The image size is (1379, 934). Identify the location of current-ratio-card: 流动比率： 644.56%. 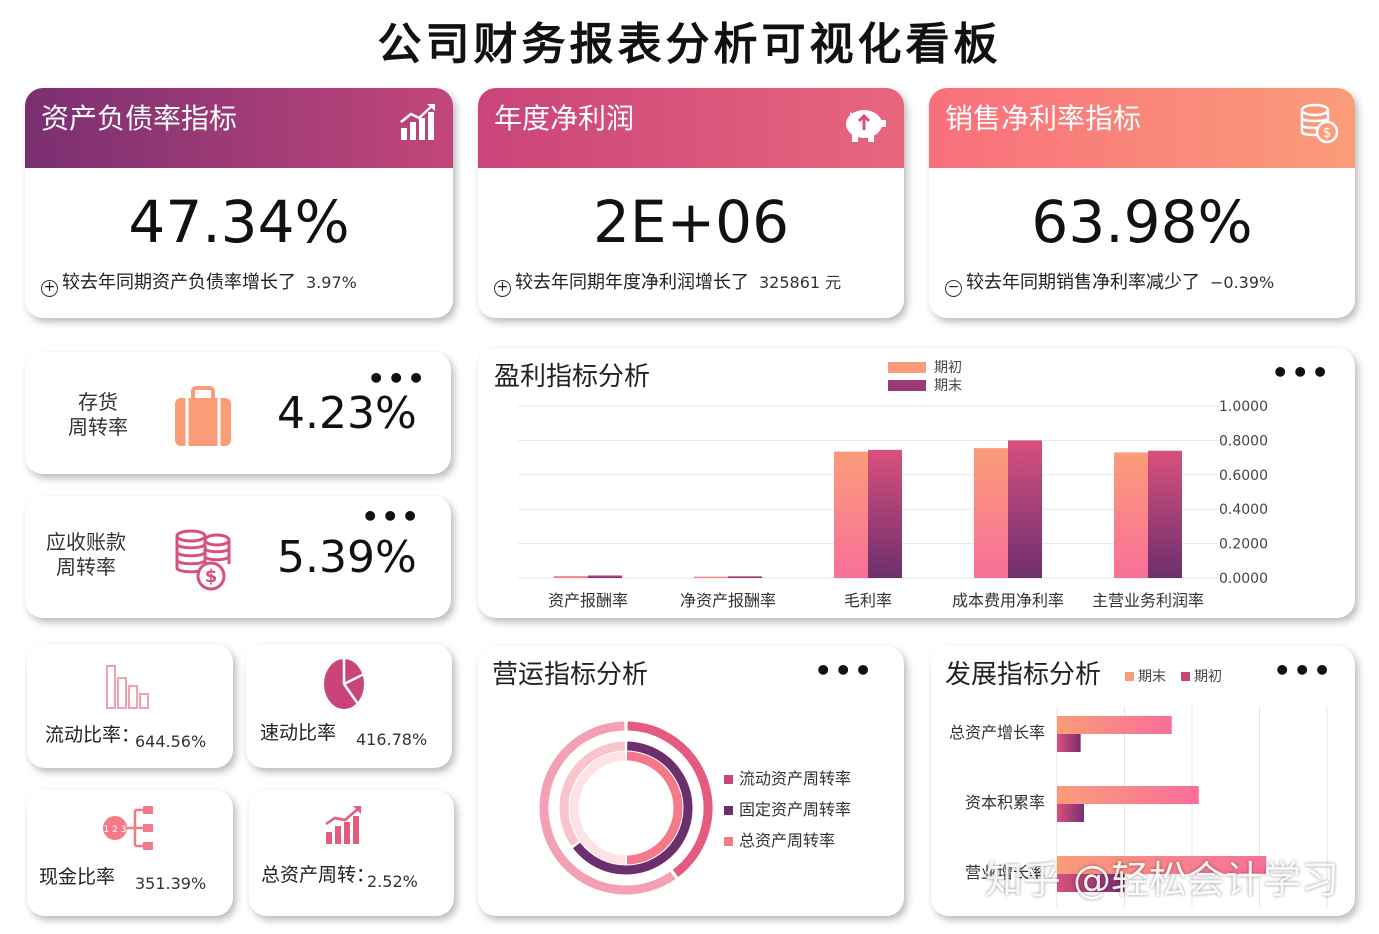
(130, 706).